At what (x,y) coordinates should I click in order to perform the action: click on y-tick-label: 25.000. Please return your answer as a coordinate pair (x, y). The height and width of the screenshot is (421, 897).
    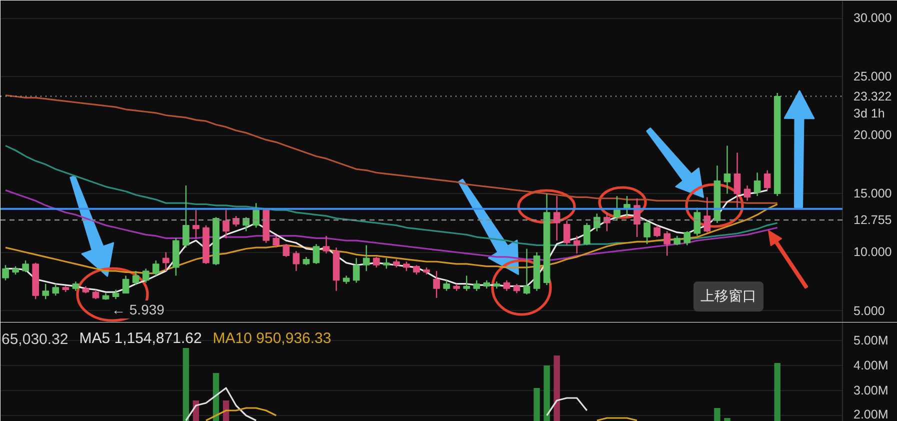
    Looking at the image, I should click on (873, 77).